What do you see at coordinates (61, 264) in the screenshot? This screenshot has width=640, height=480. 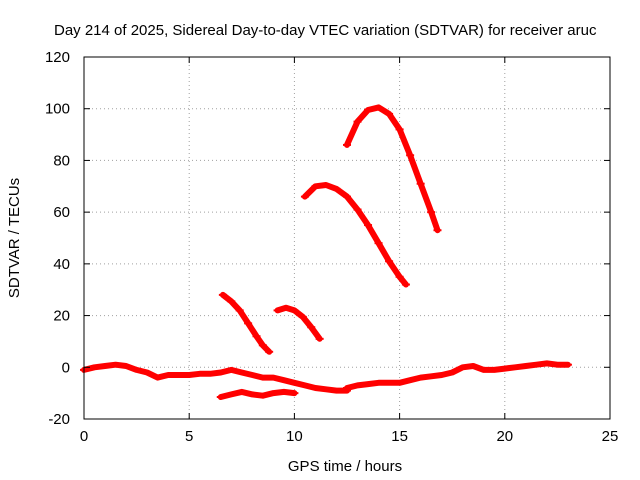 I see `y-tick-label: 40` at bounding box center [61, 264].